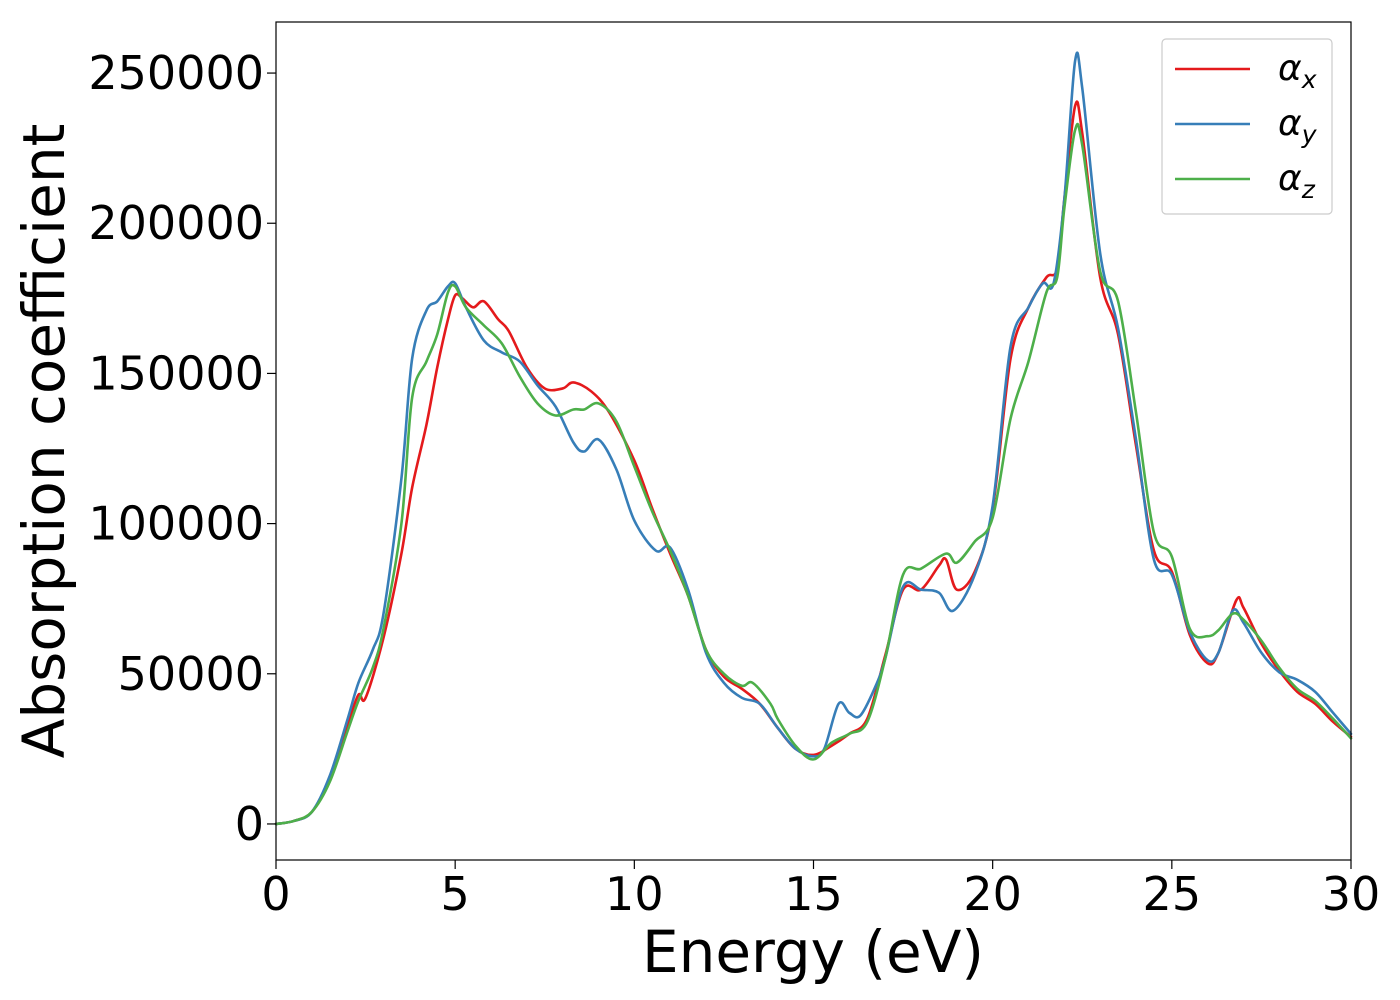 This screenshot has width=1400, height=1000. What do you see at coordinates (176, 223) in the screenshot?
I see `y-tick-label: 200000` at bounding box center [176, 223].